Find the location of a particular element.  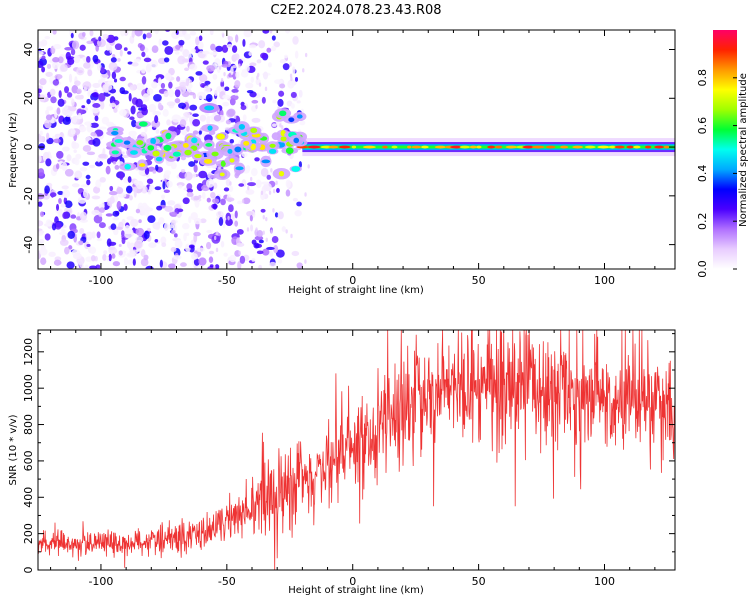

snr-x-tick-label: 100 is located at coordinates (604, 581).